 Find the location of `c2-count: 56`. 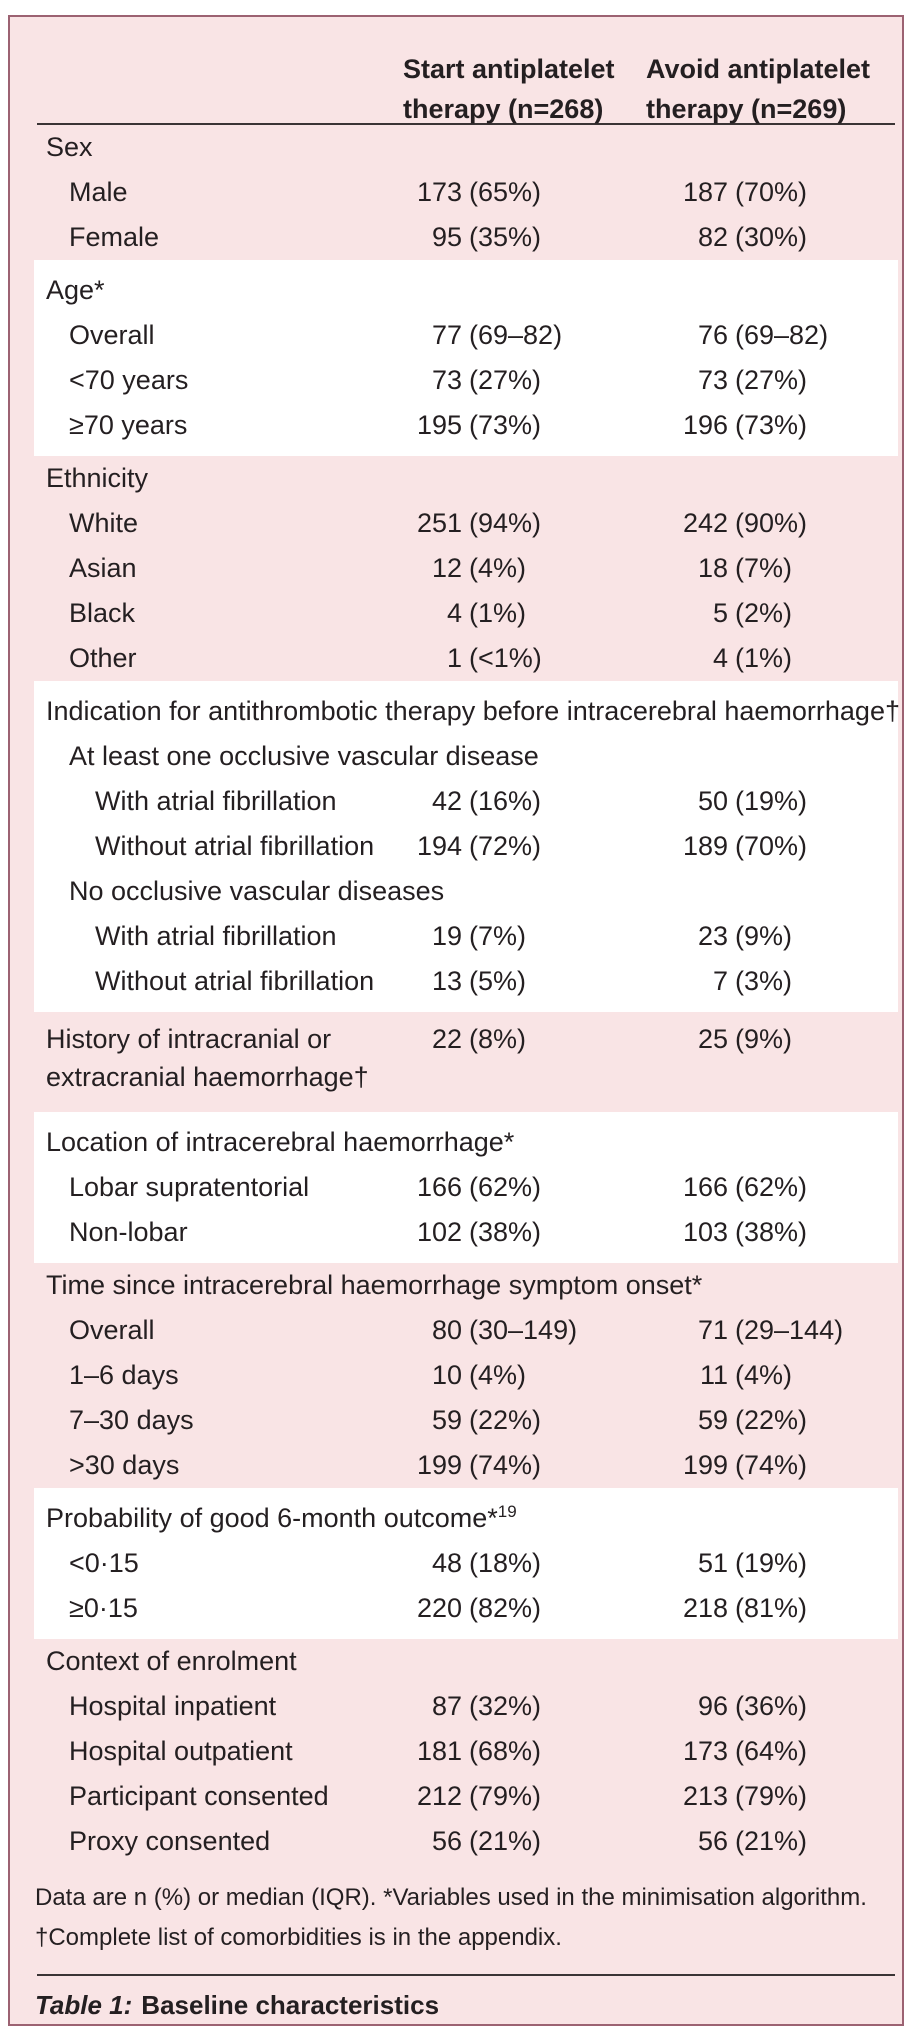

c2-count: 56 is located at coordinates (712, 1841).